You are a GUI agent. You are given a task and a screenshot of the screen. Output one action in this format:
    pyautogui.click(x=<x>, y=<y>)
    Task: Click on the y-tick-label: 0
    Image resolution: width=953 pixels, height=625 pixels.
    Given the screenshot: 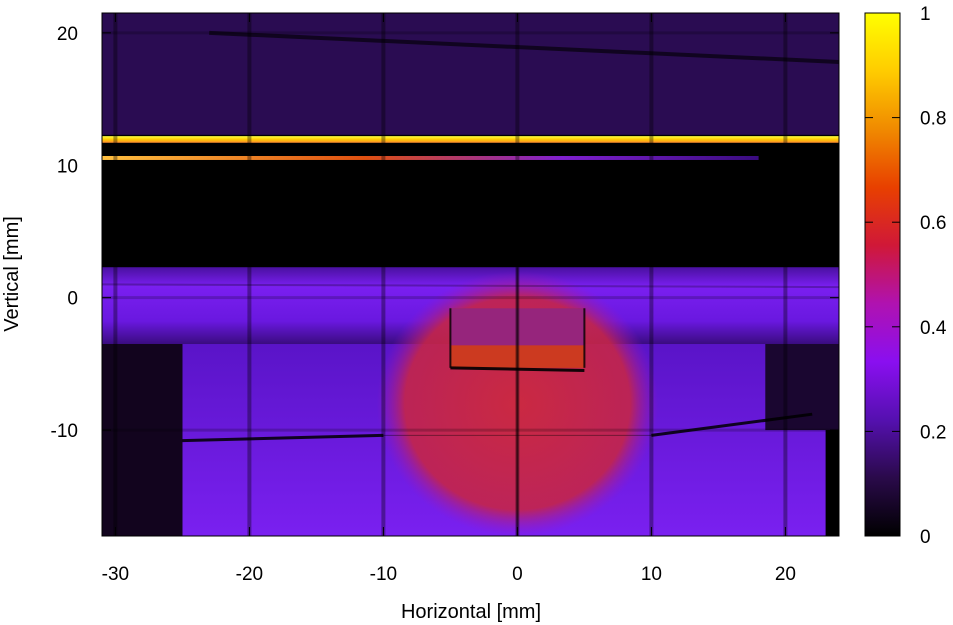 What is the action you would take?
    pyautogui.click(x=72, y=299)
    